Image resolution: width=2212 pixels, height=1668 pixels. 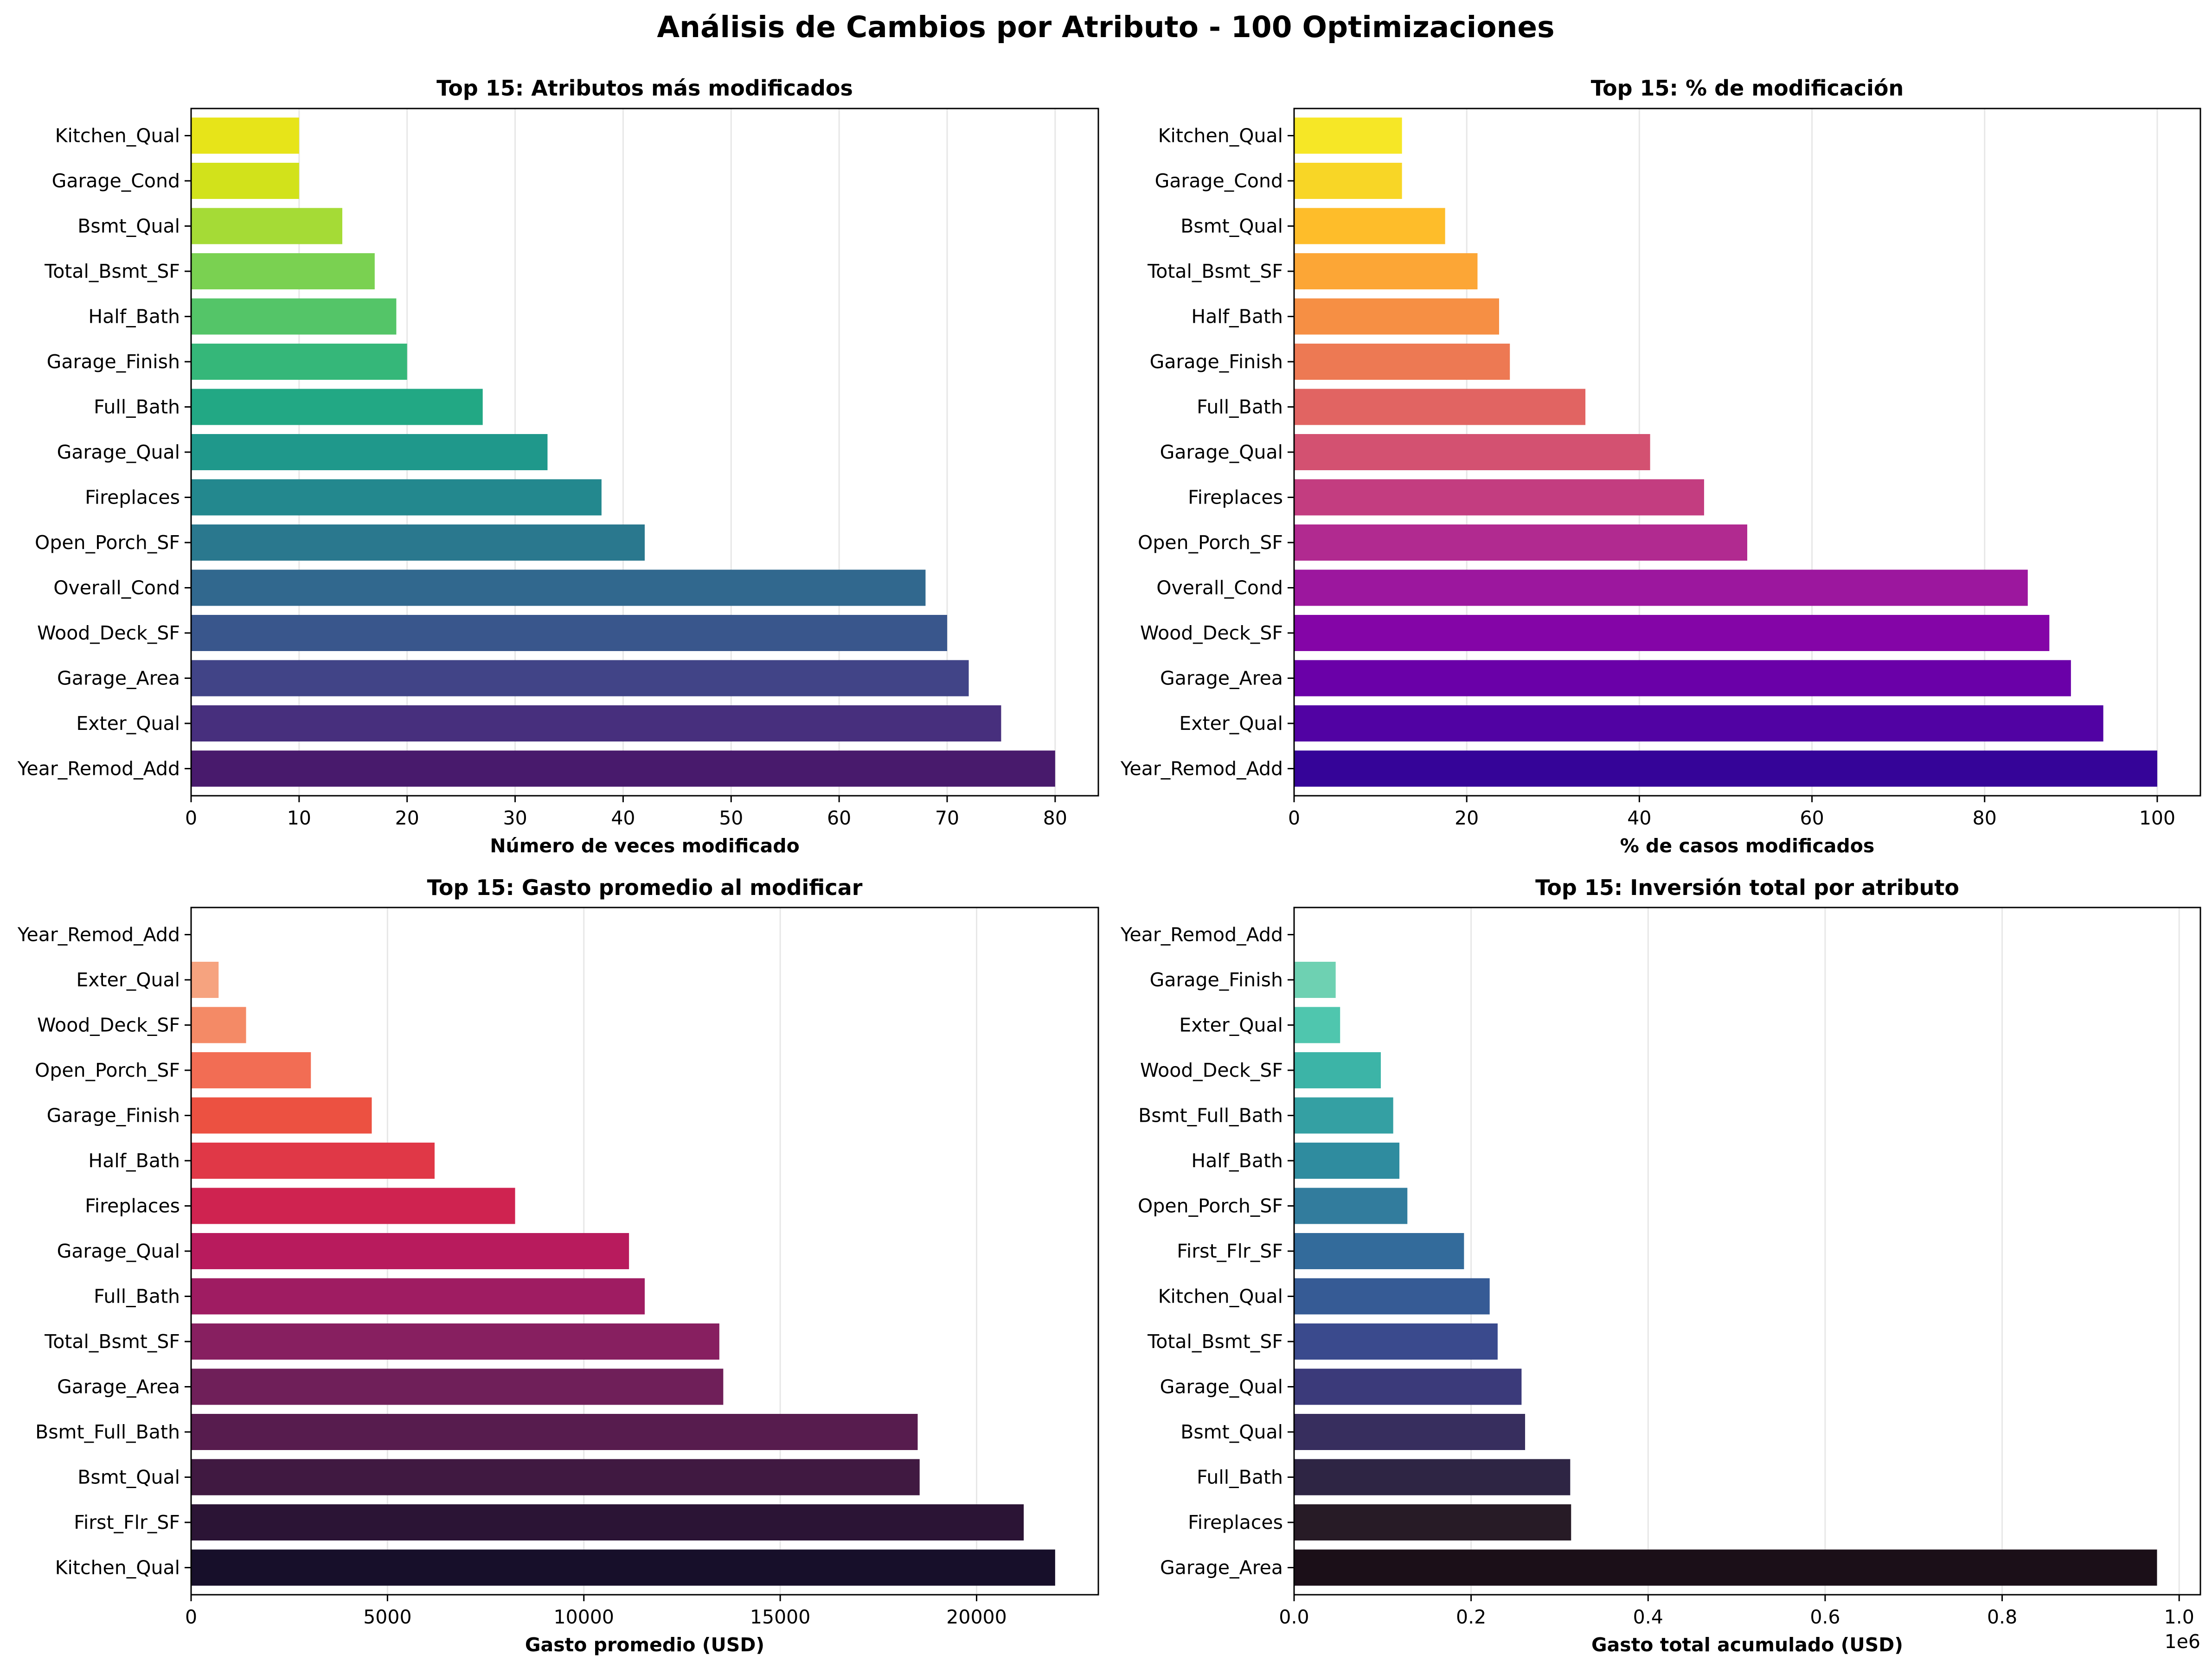 What do you see at coordinates (2002, 1617) in the screenshot?
I see `x-tick-label: 0.8` at bounding box center [2002, 1617].